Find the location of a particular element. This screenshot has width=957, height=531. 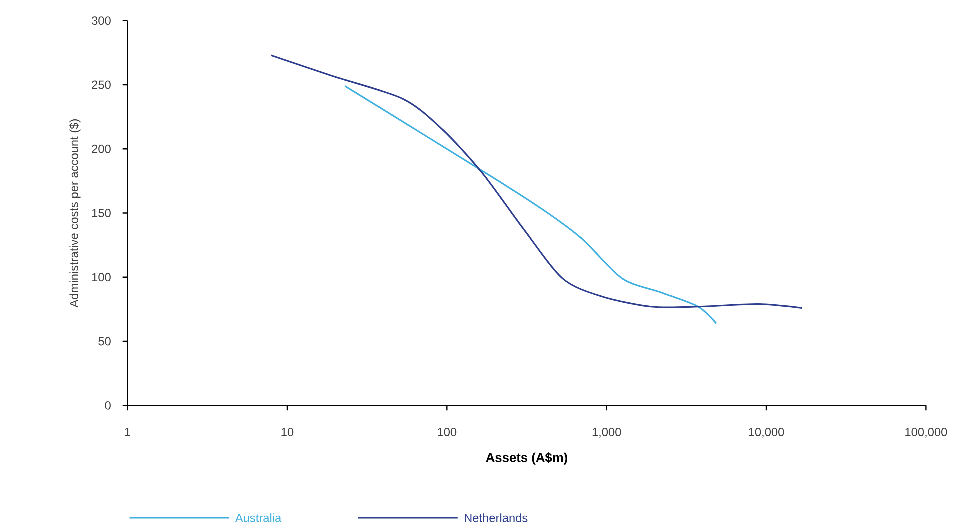

y-tick-label: 200 is located at coordinates (101, 149).